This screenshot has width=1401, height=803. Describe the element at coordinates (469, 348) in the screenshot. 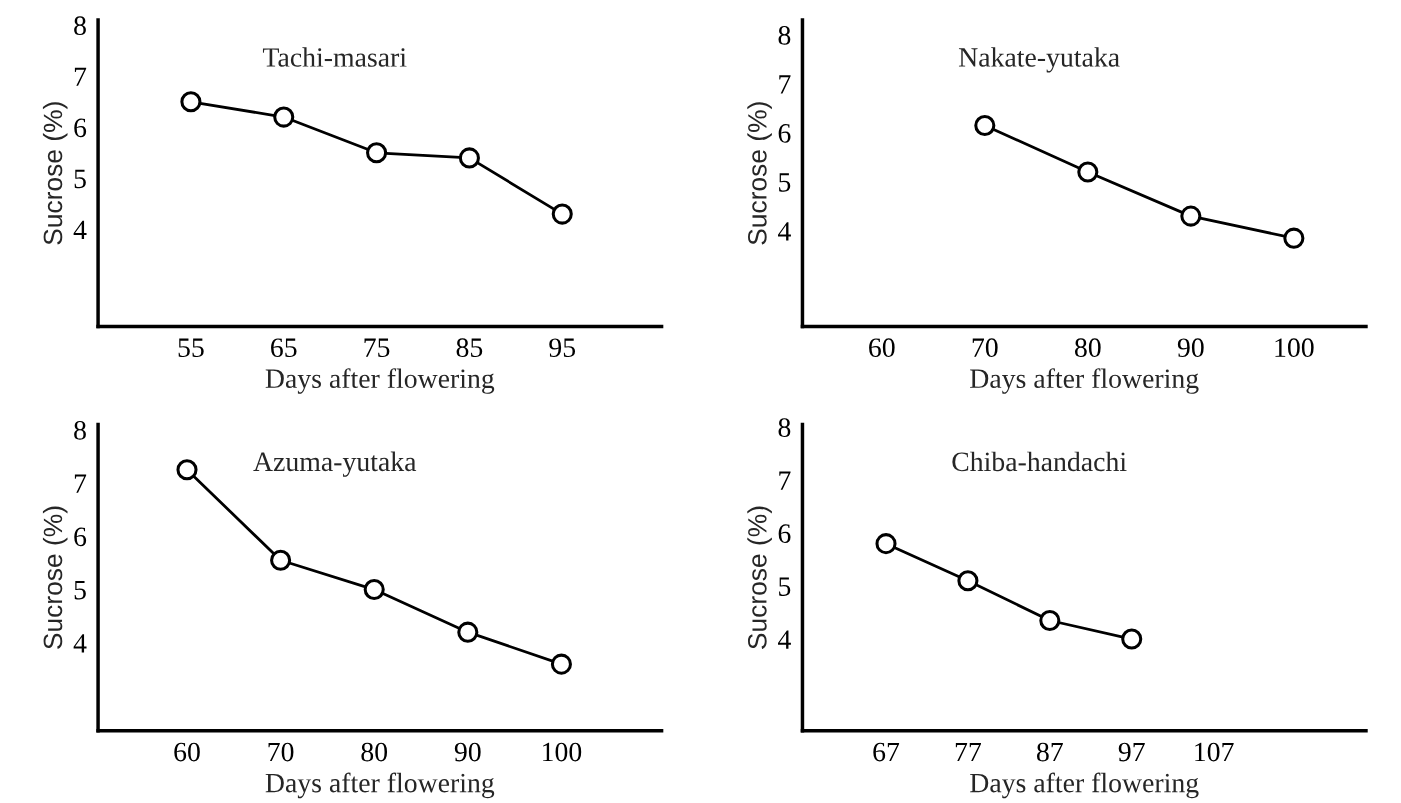

I see `x-tick-label: 85` at that location.